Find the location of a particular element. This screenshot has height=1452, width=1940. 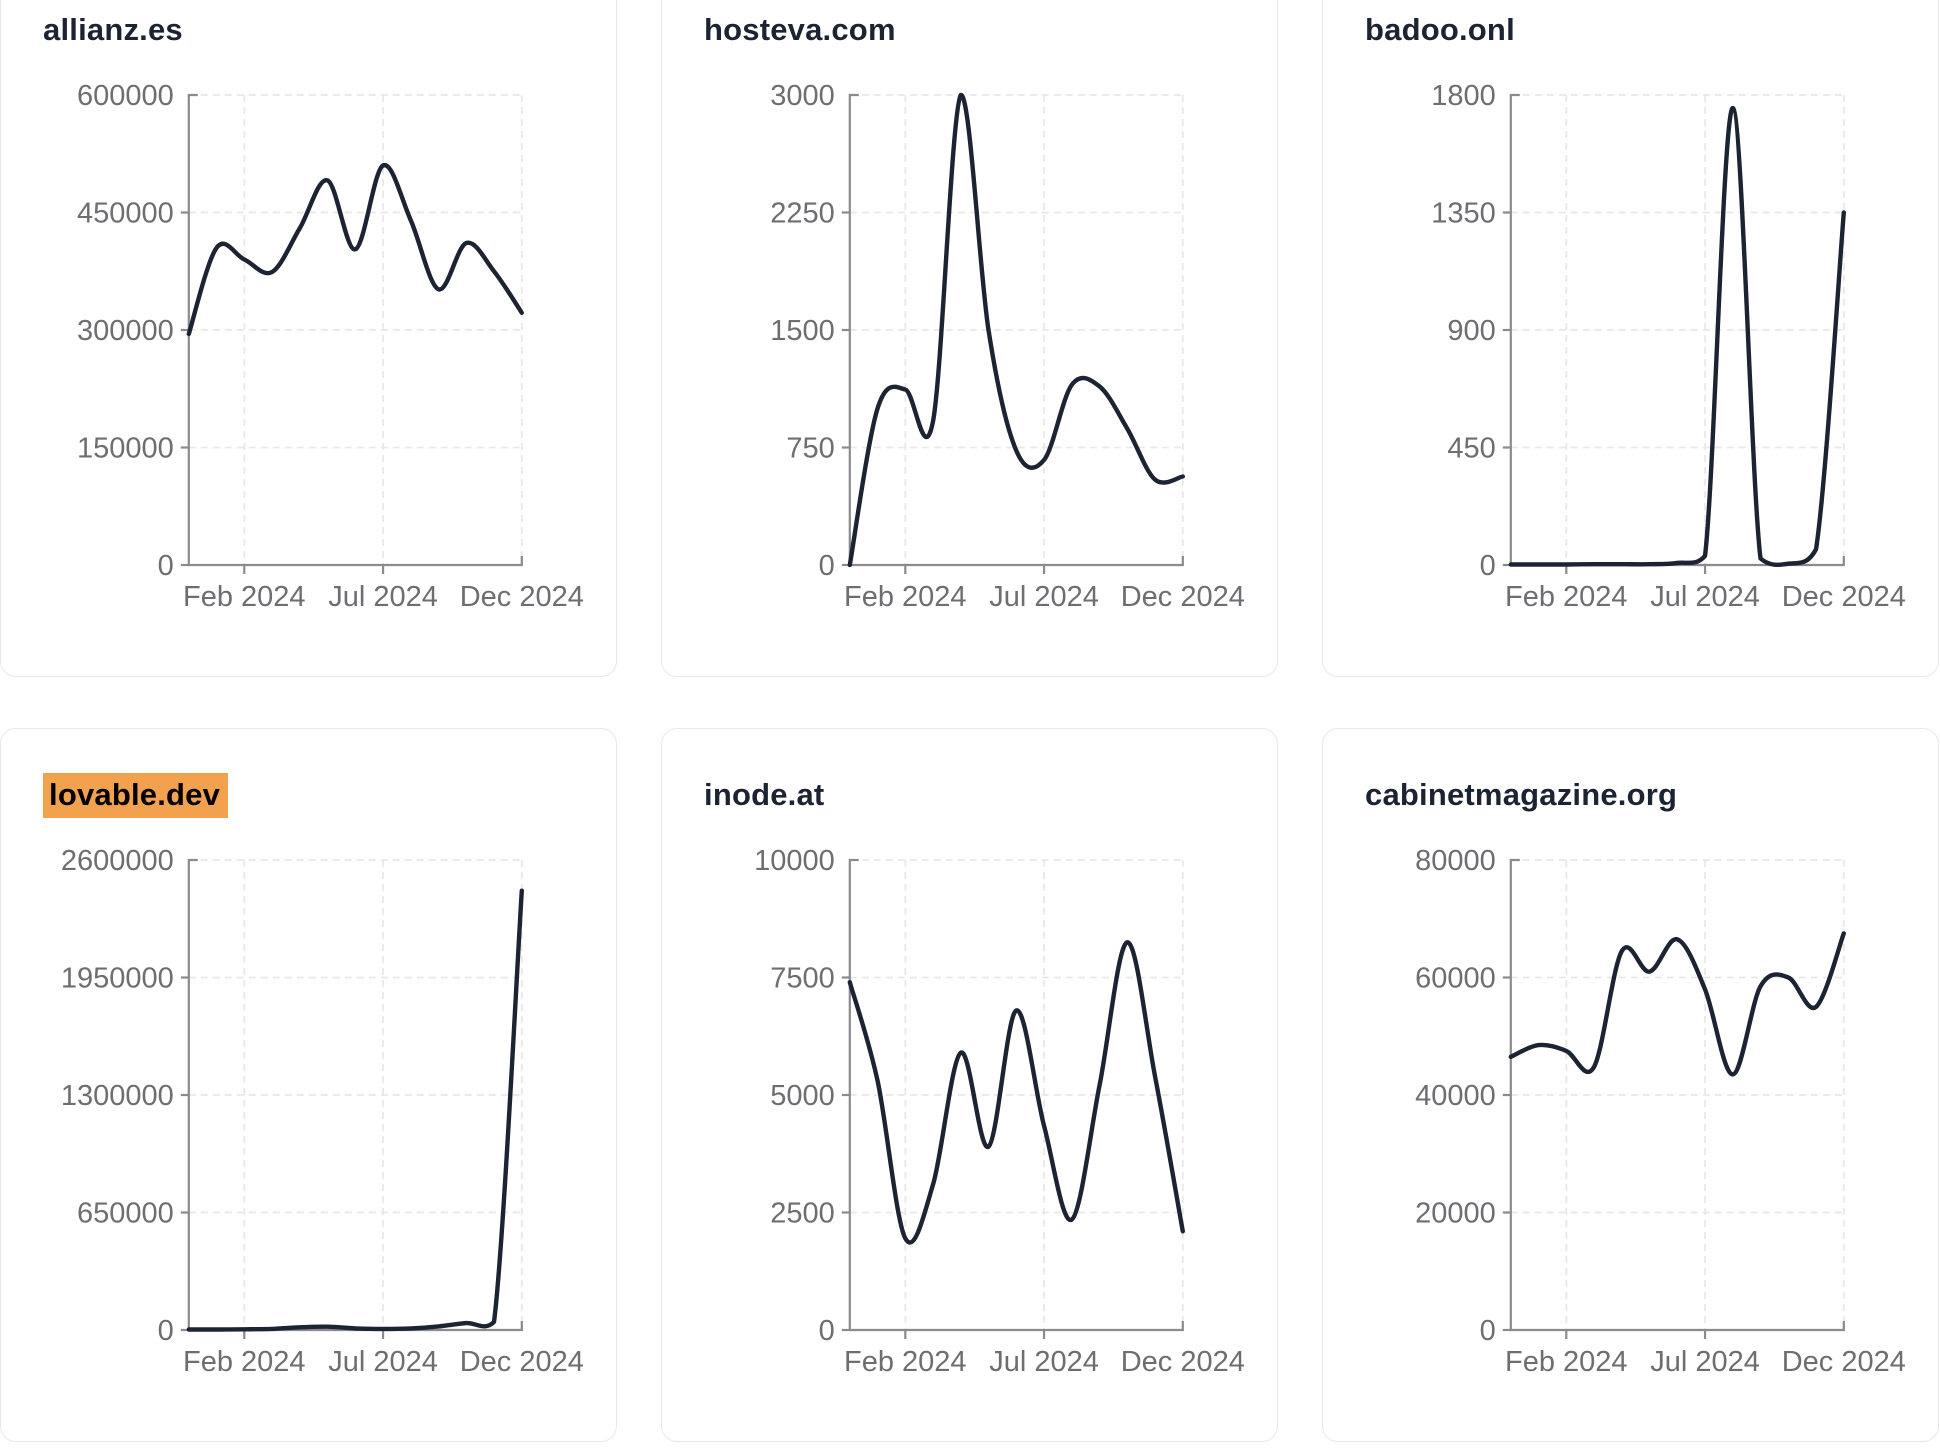

y-tick-label: 2250 is located at coordinates (802, 214).